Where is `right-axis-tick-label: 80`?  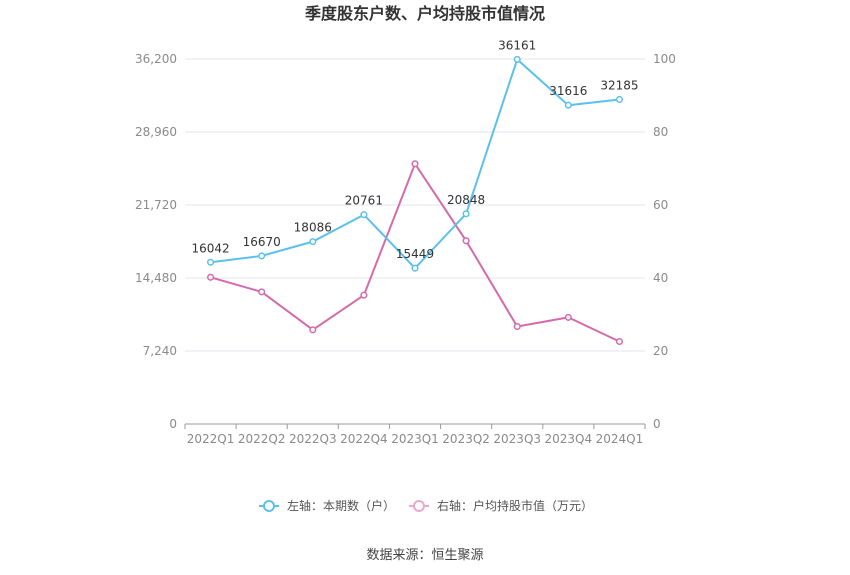 right-axis-tick-label: 80 is located at coordinates (660, 132).